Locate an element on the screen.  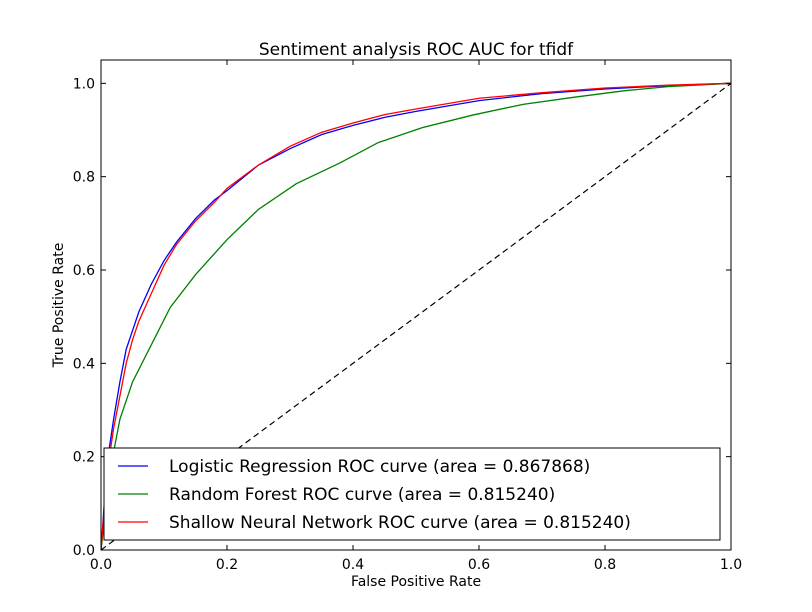
y-tick-label: 0.4 is located at coordinates (84, 364).